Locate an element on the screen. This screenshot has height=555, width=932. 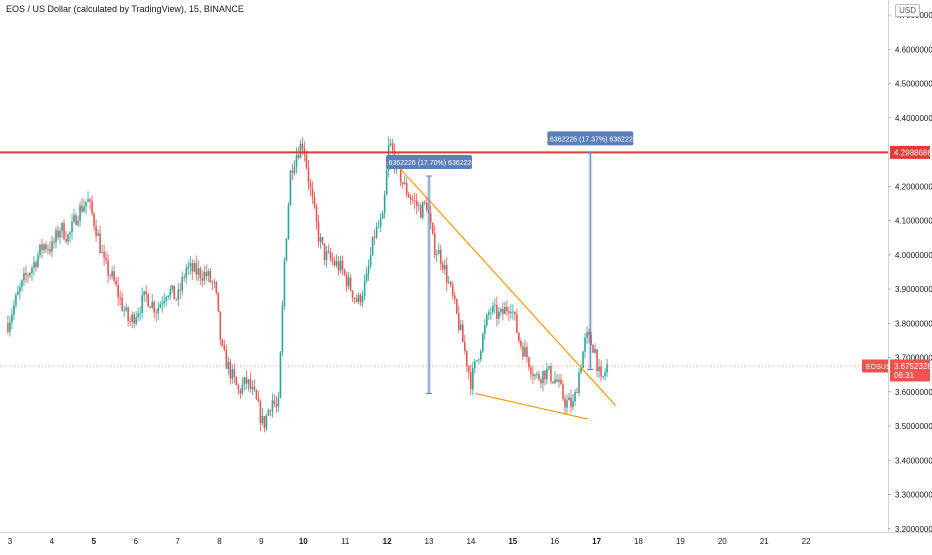
x-tick-label: 14 is located at coordinates (470, 541).